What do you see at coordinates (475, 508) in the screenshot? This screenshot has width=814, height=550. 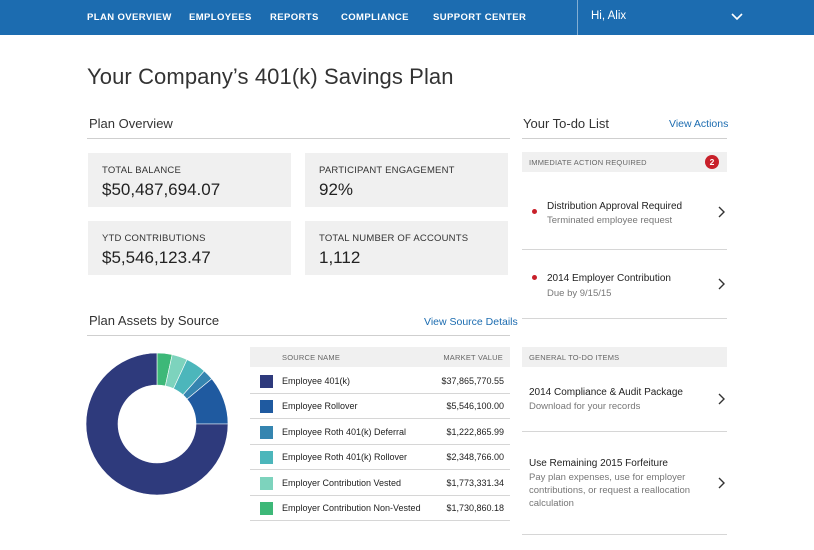 I see `market-value: $1,730,860.18` at bounding box center [475, 508].